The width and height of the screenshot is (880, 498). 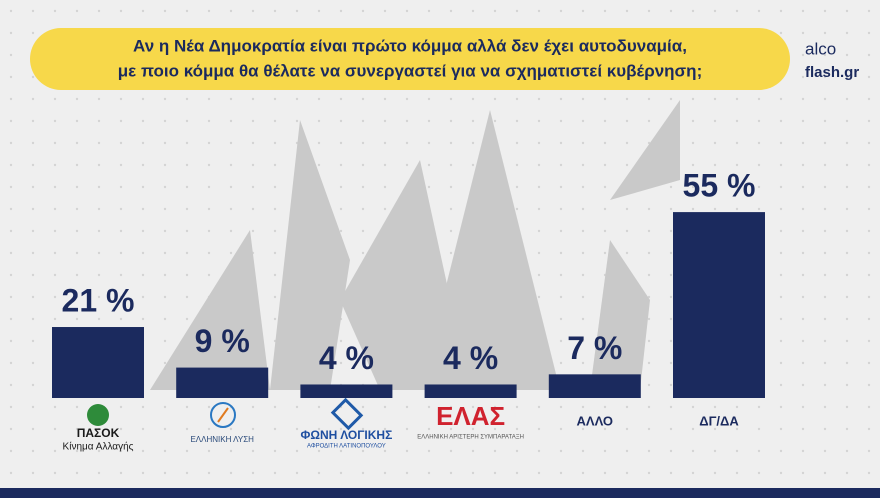 I want to click on category-note: ΑΦΡΟΔΙΤΗ ΛΑΤΙΝΟΠΟΥΛΟΥ, so click(x=346, y=447).